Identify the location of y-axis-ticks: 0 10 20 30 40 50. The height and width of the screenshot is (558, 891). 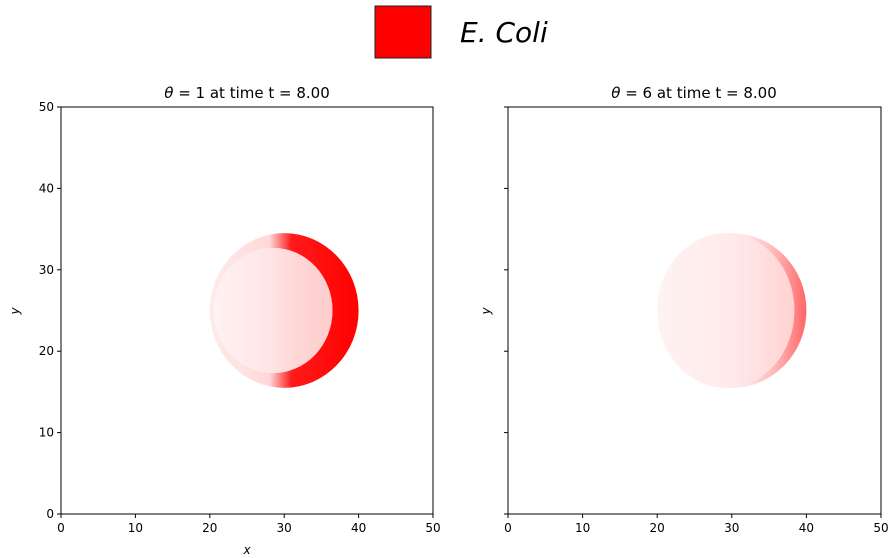
(50, 310).